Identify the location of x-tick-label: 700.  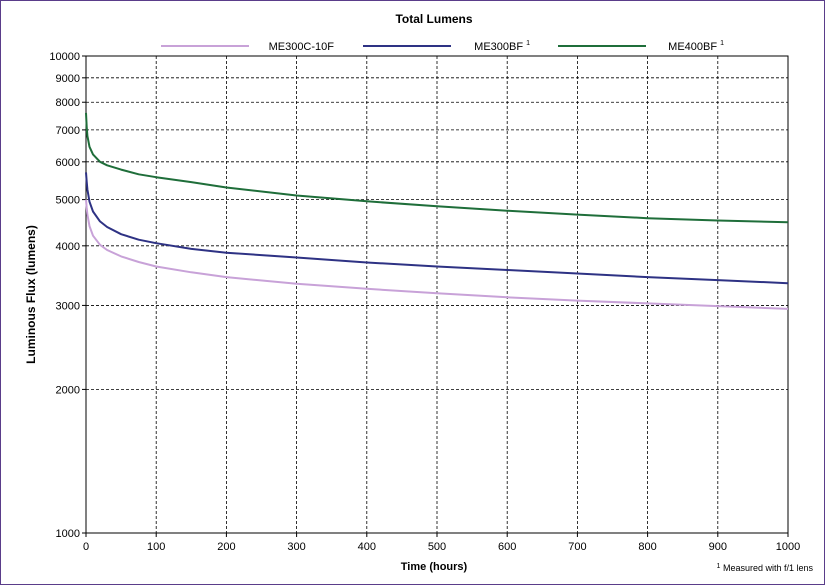
(577, 547).